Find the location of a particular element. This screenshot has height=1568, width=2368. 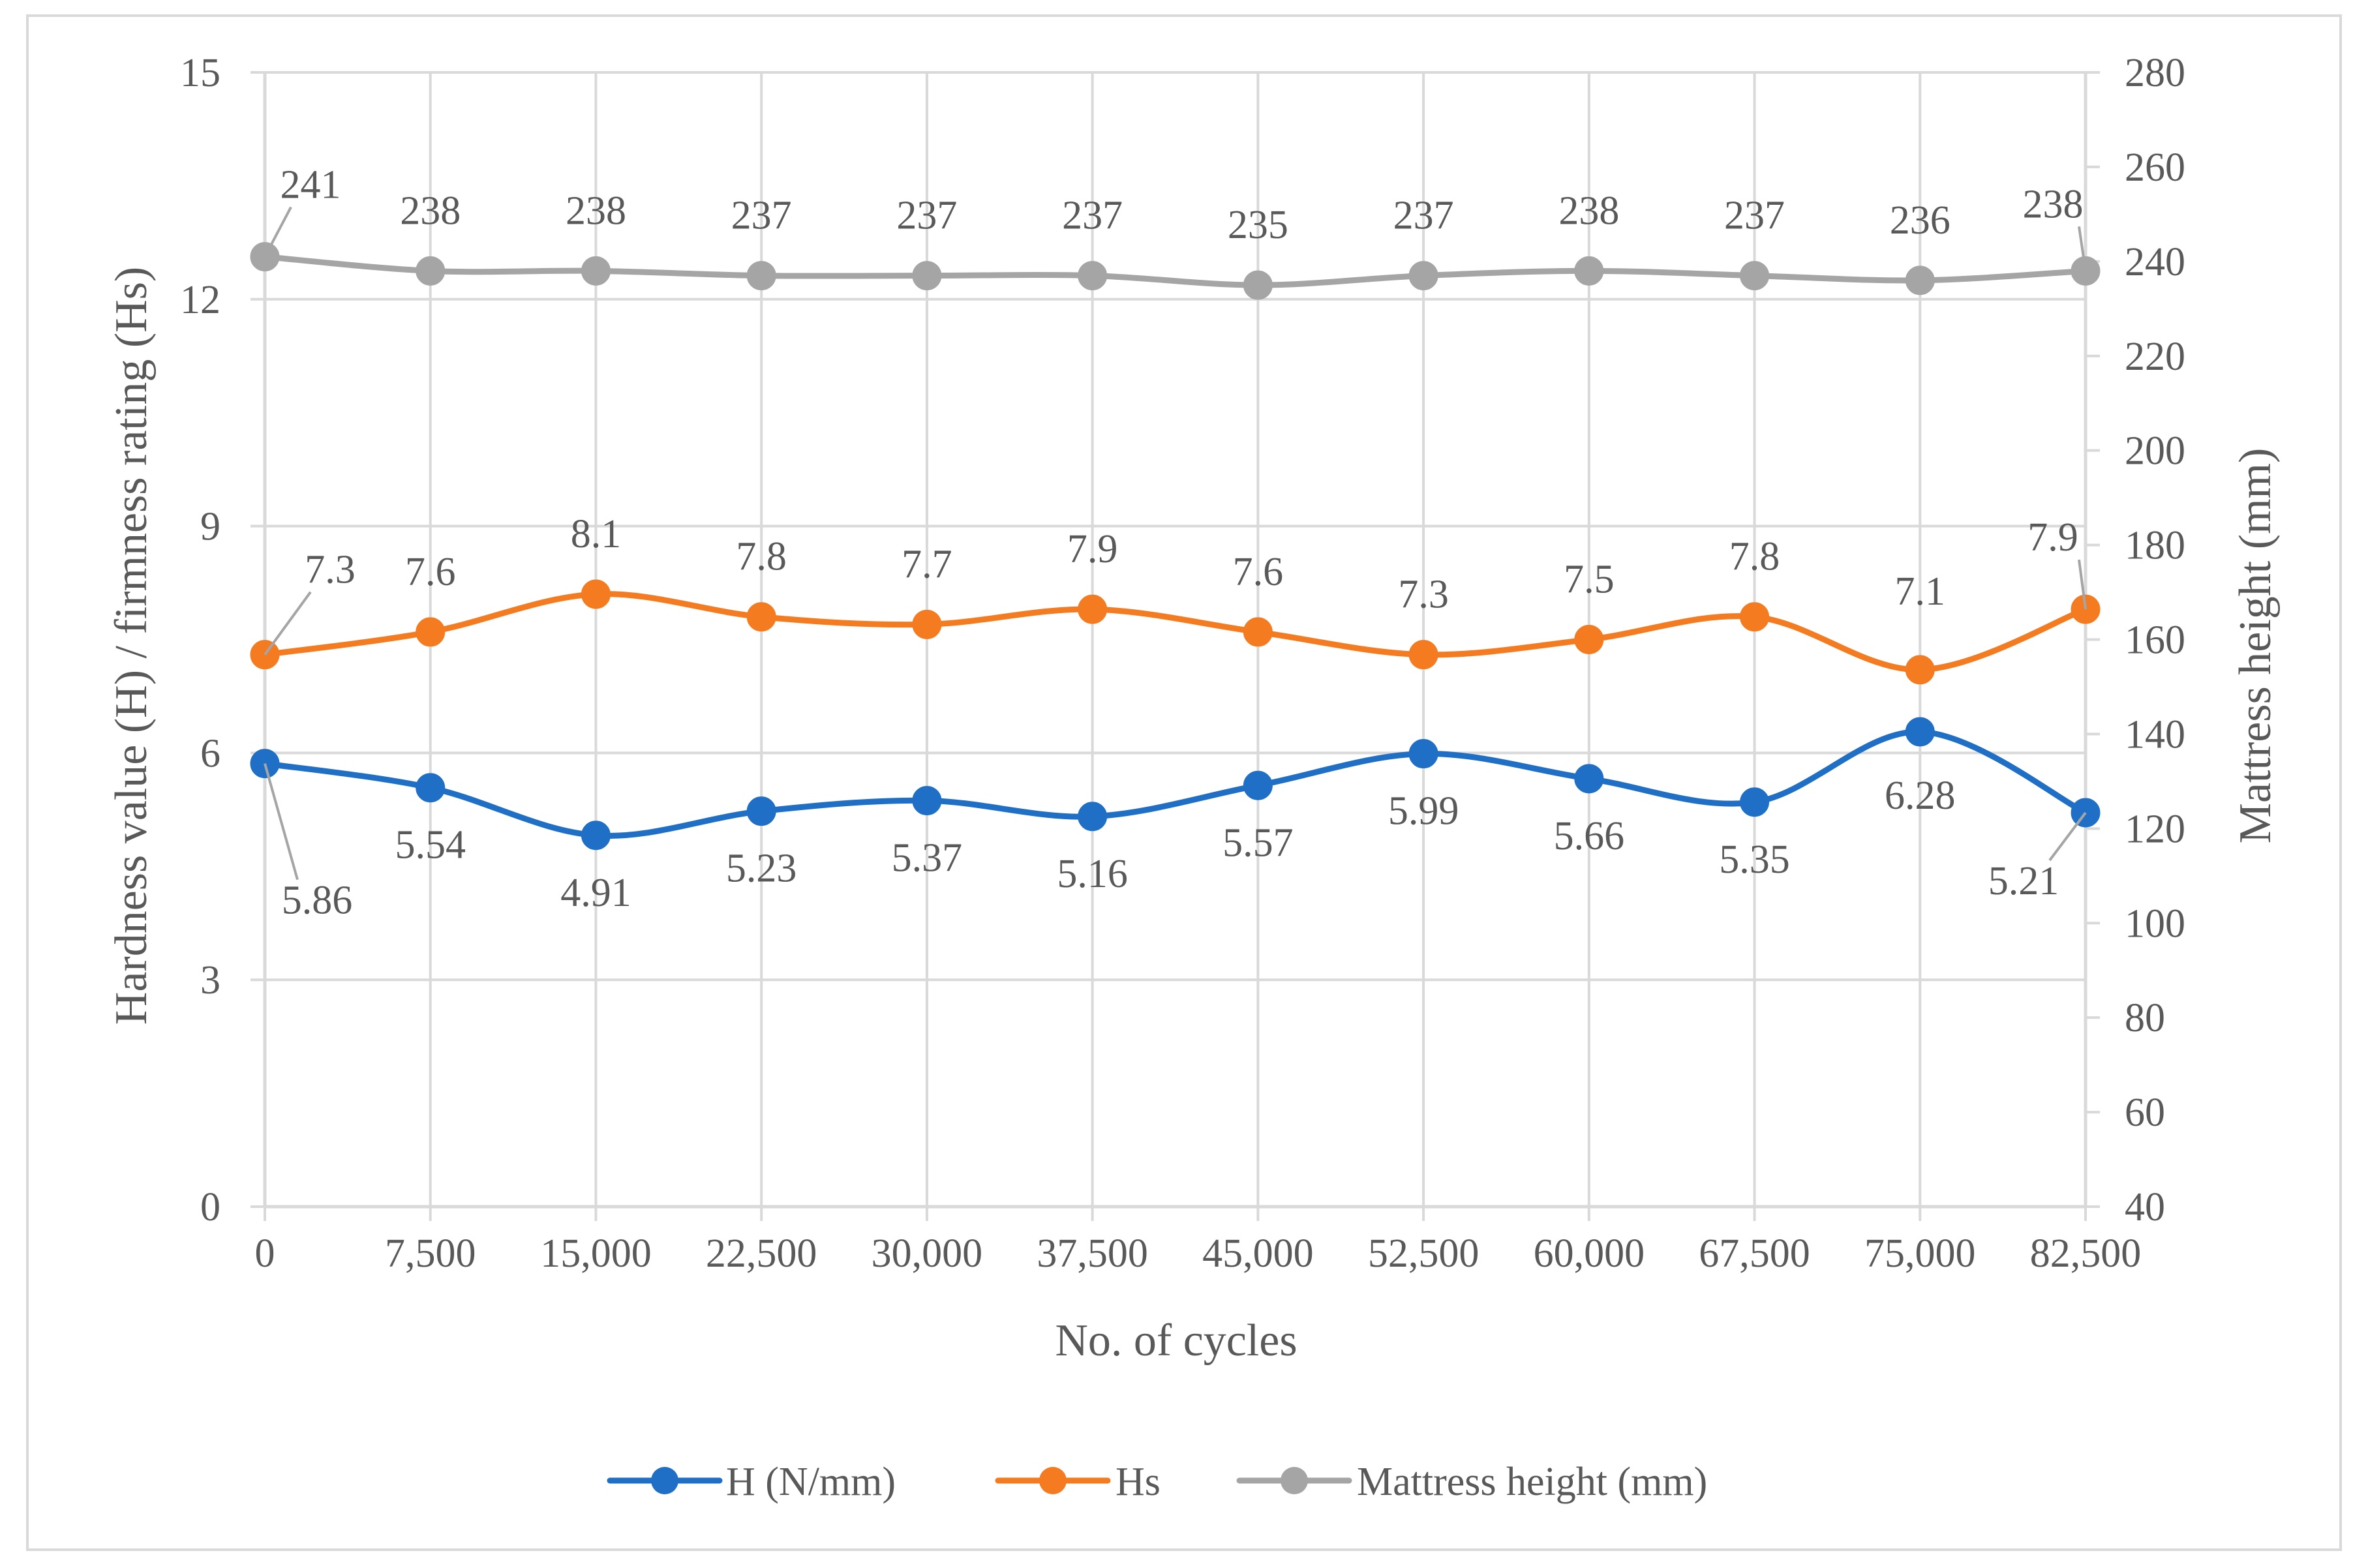

y-left-tick-label: 15 is located at coordinates (200, 73).